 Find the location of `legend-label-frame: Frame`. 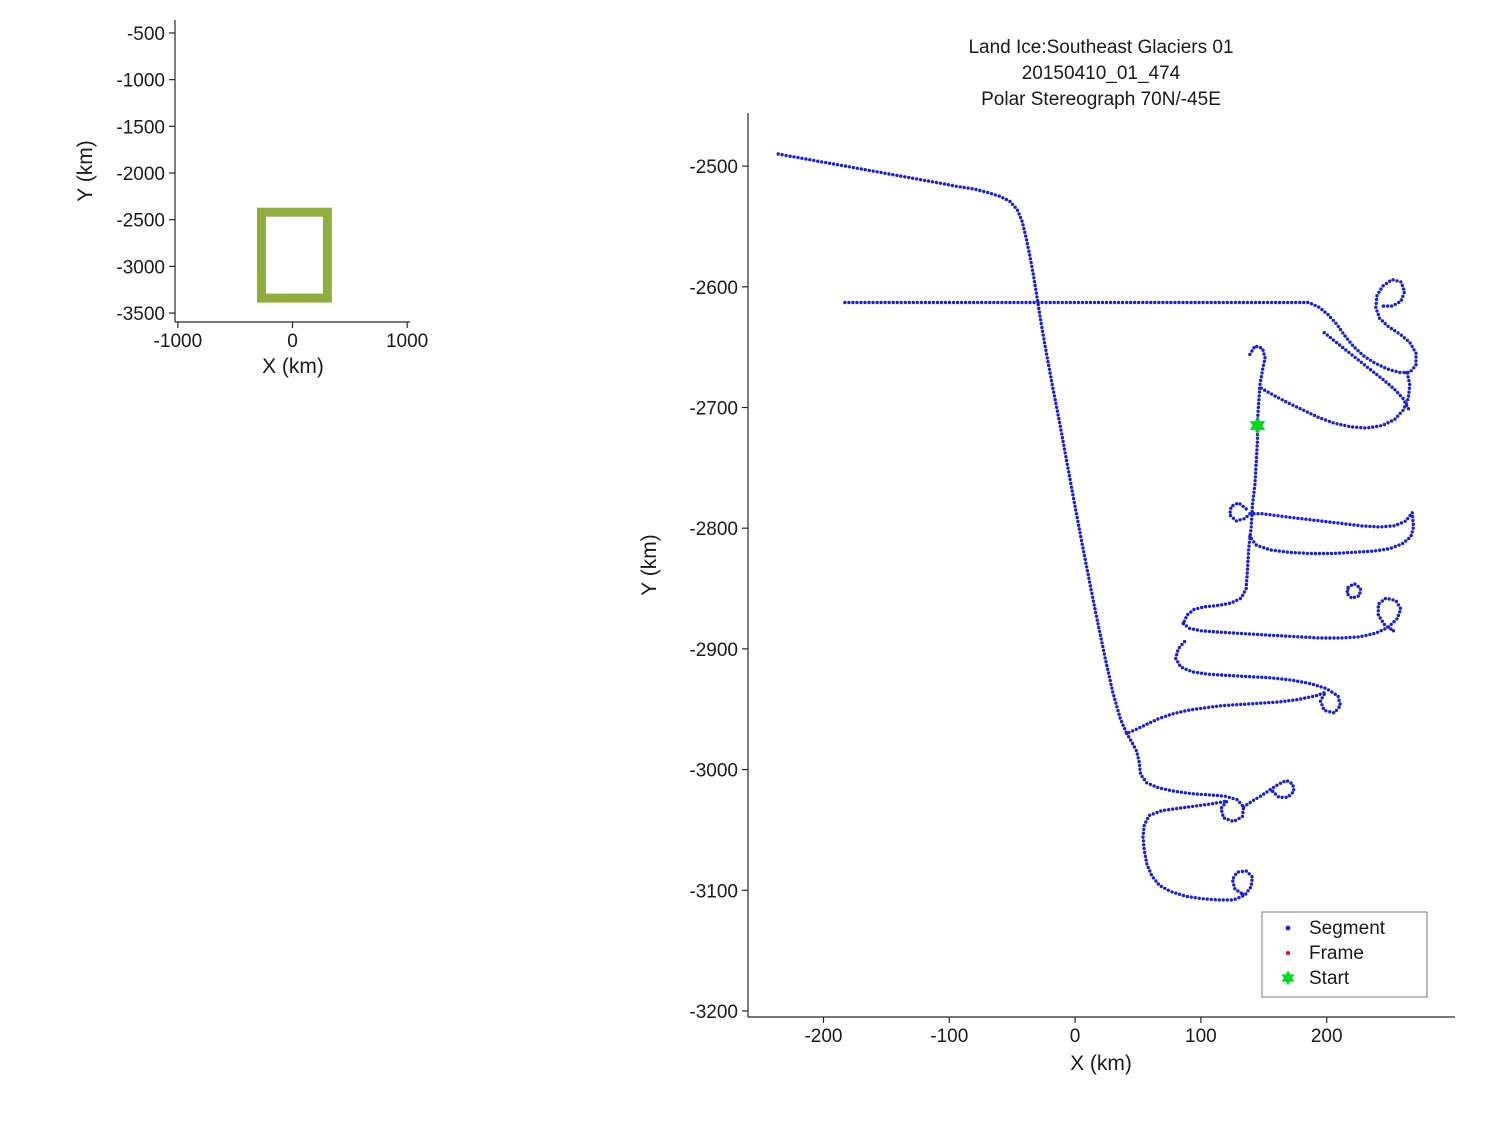

legend-label-frame: Frame is located at coordinates (1336, 953).